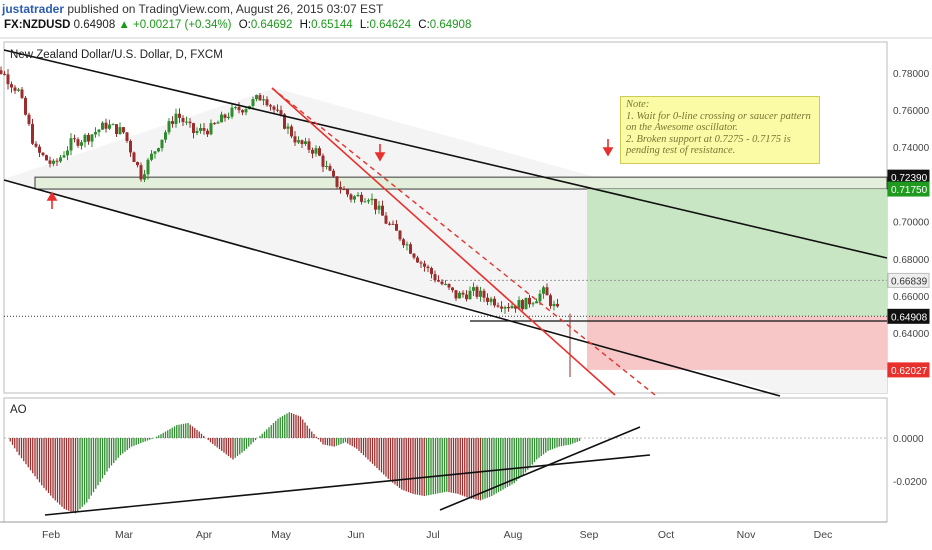  I want to click on price-change: ▲ +0.00217 (+0.34%), so click(175, 25).